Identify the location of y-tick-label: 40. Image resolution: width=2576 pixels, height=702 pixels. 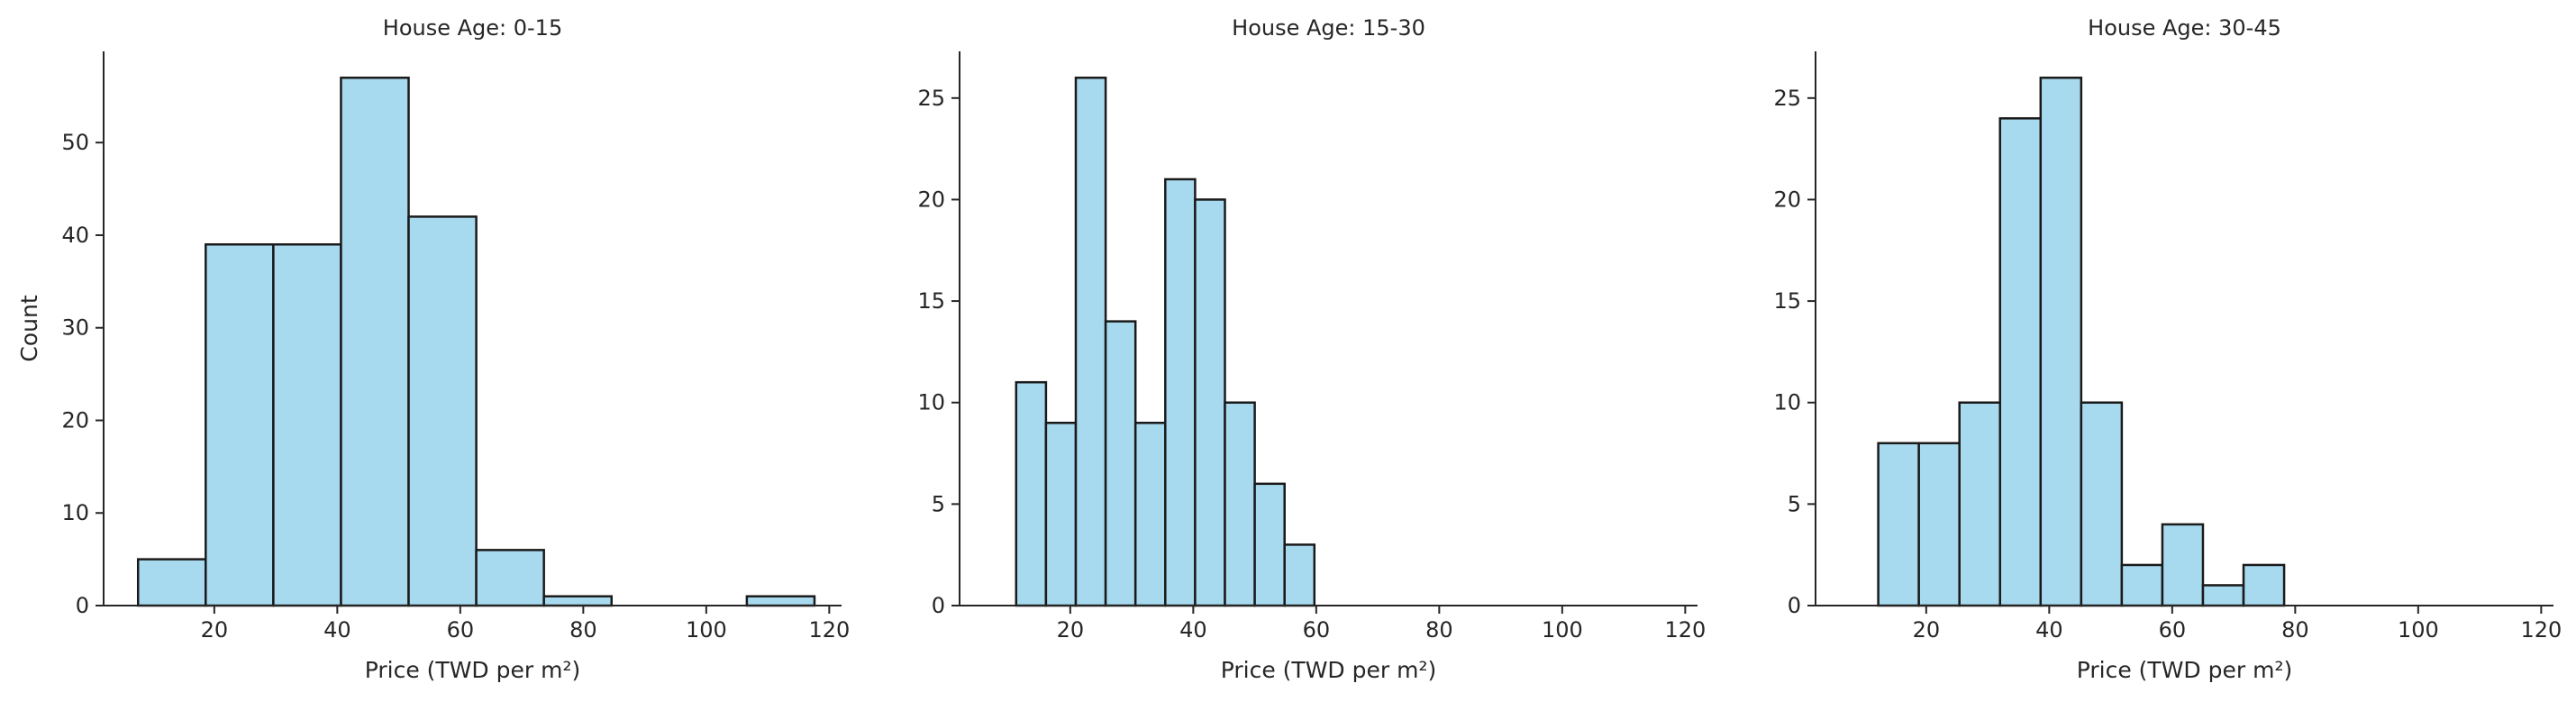
(75, 235).